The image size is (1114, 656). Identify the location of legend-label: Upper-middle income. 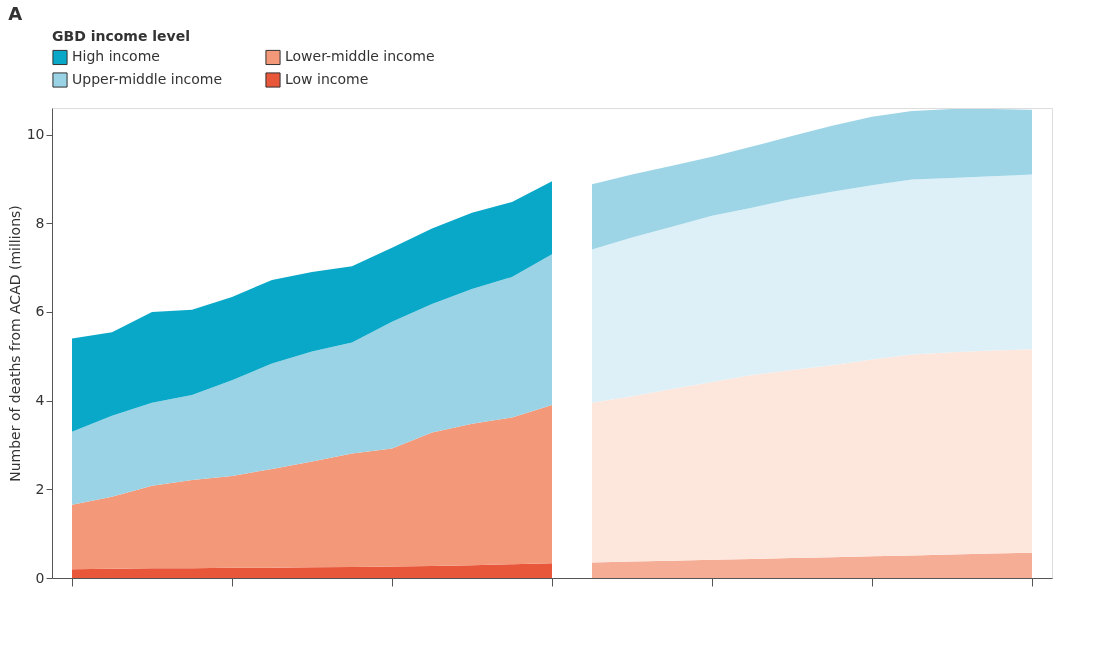
(147, 79).